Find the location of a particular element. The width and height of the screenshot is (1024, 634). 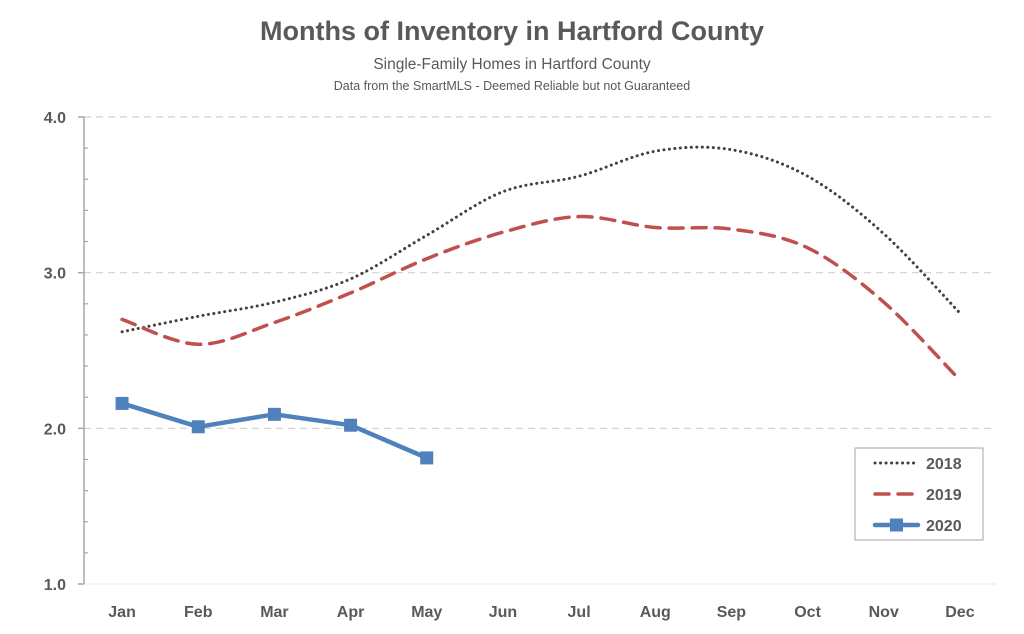

legend-marker-2020 is located at coordinates (896, 525).